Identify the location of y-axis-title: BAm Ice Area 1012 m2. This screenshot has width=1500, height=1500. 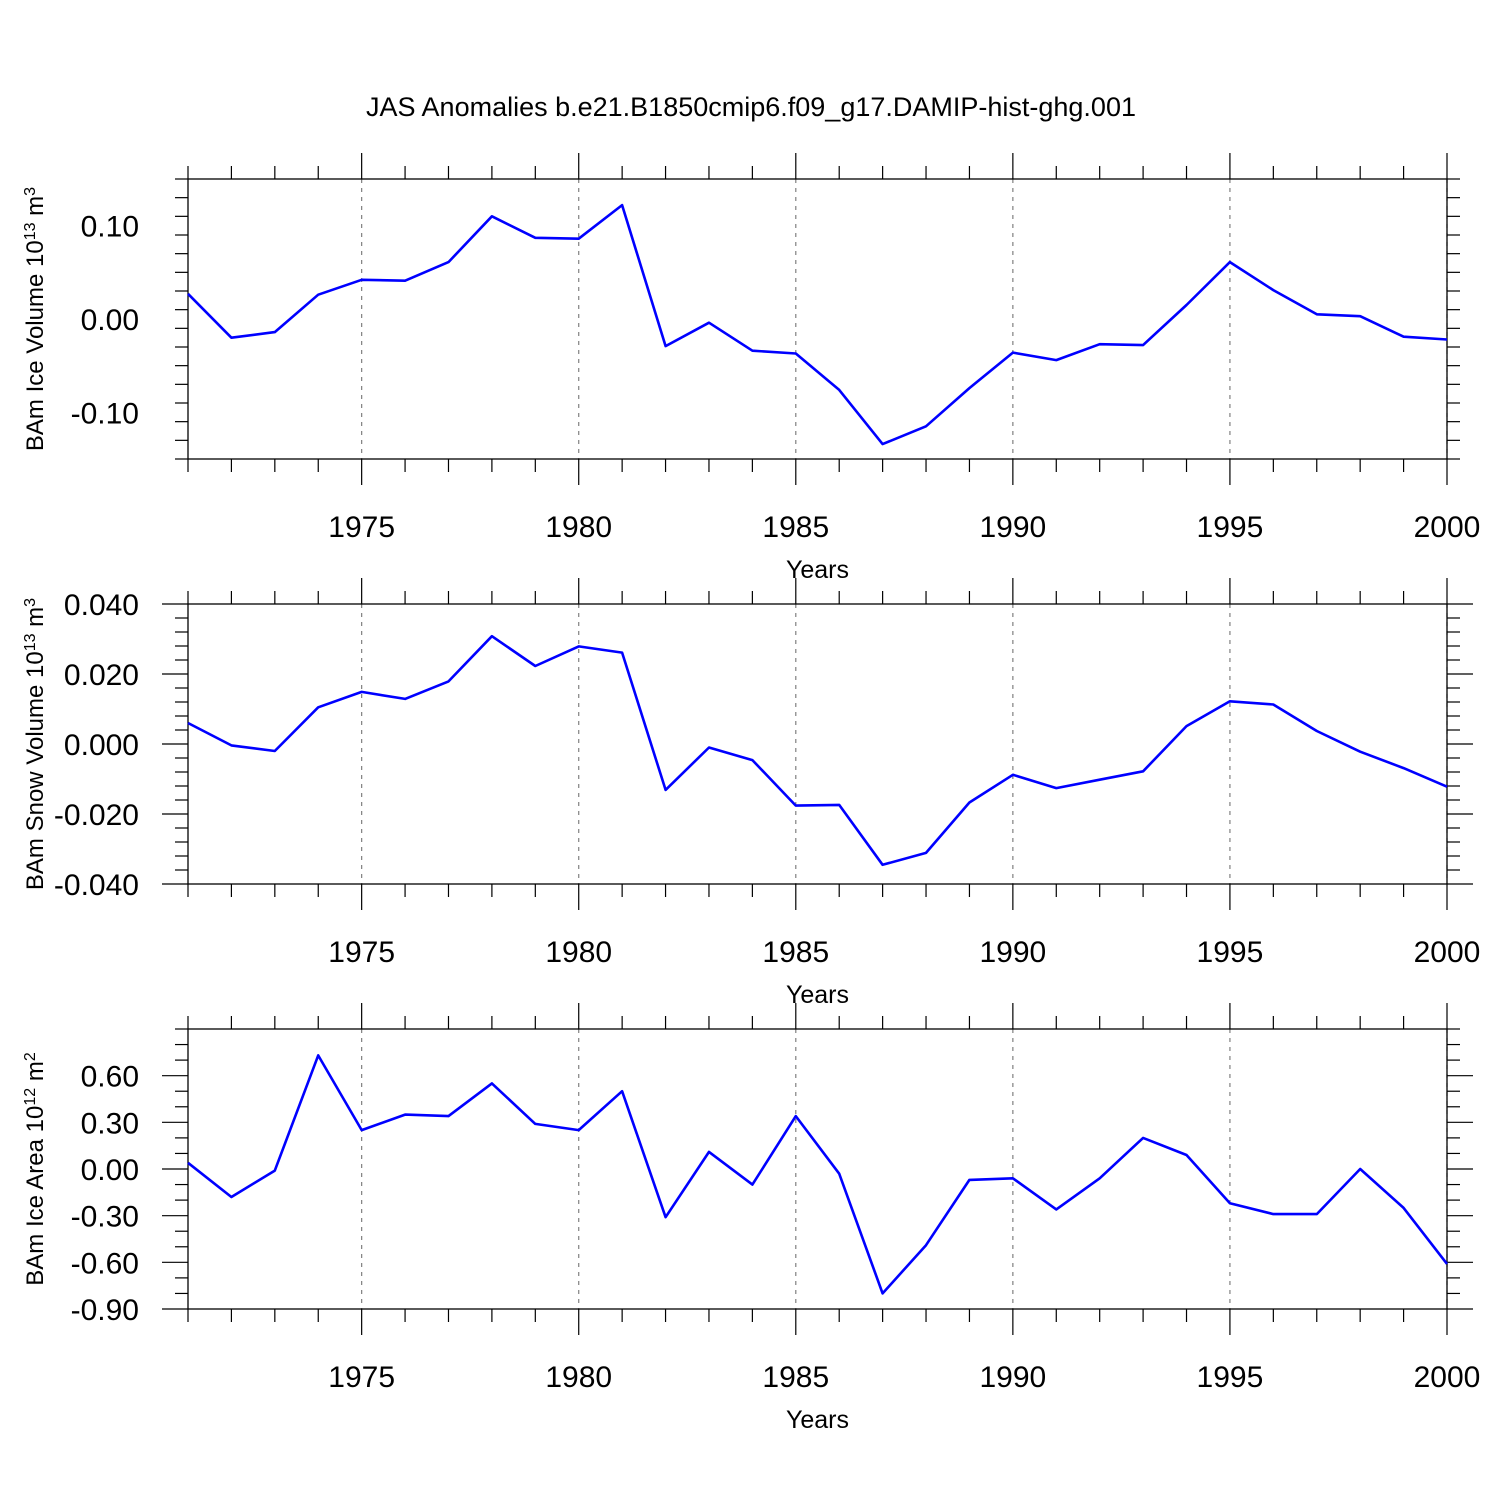
(36, 1169).